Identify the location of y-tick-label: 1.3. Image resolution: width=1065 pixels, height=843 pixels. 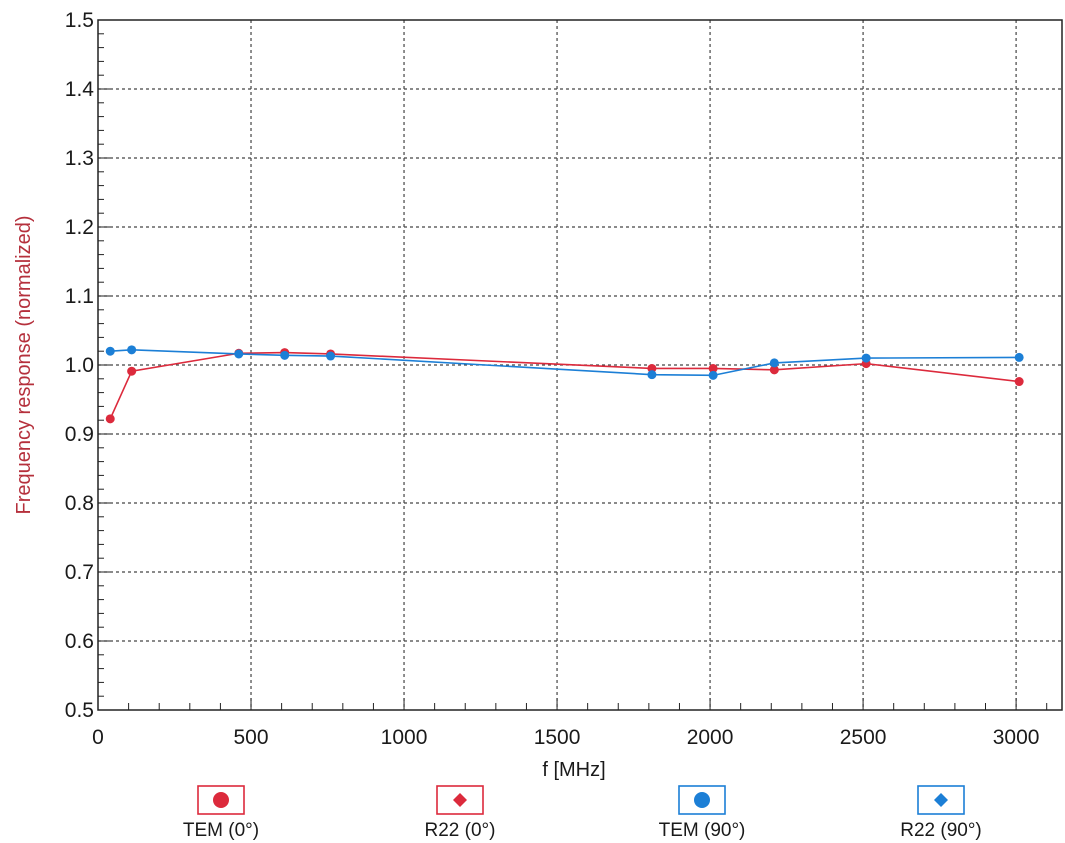
(79, 158).